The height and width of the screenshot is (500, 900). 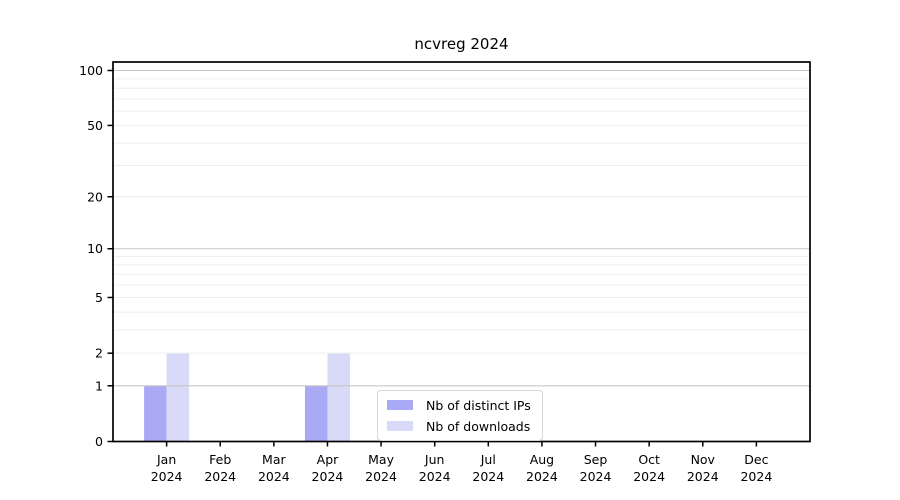 I want to click on y-tick-label: 0, so click(x=99, y=441).